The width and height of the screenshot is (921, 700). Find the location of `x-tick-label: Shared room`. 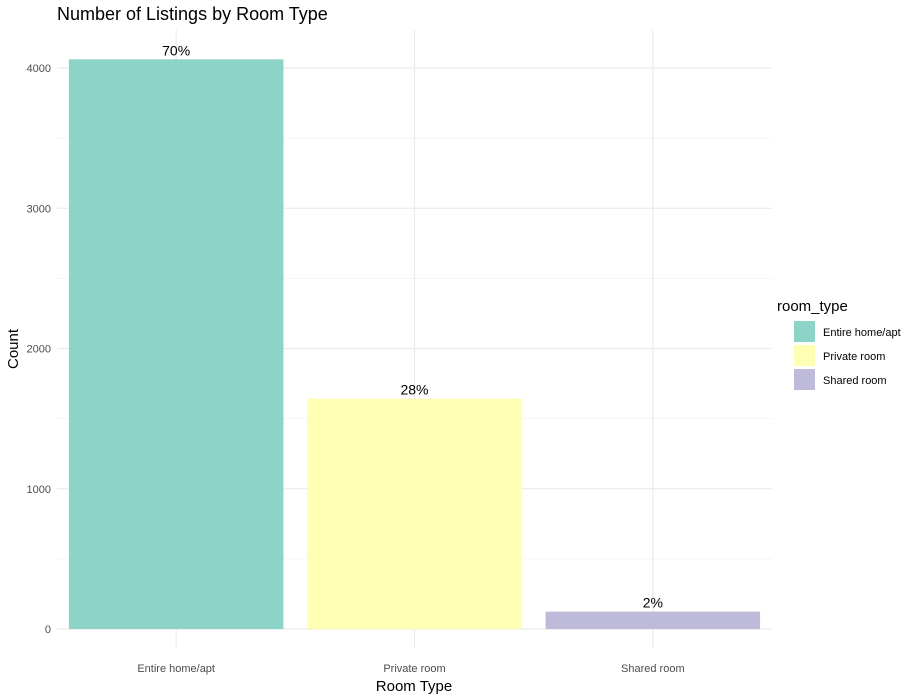

x-tick-label: Shared room is located at coordinates (653, 669).